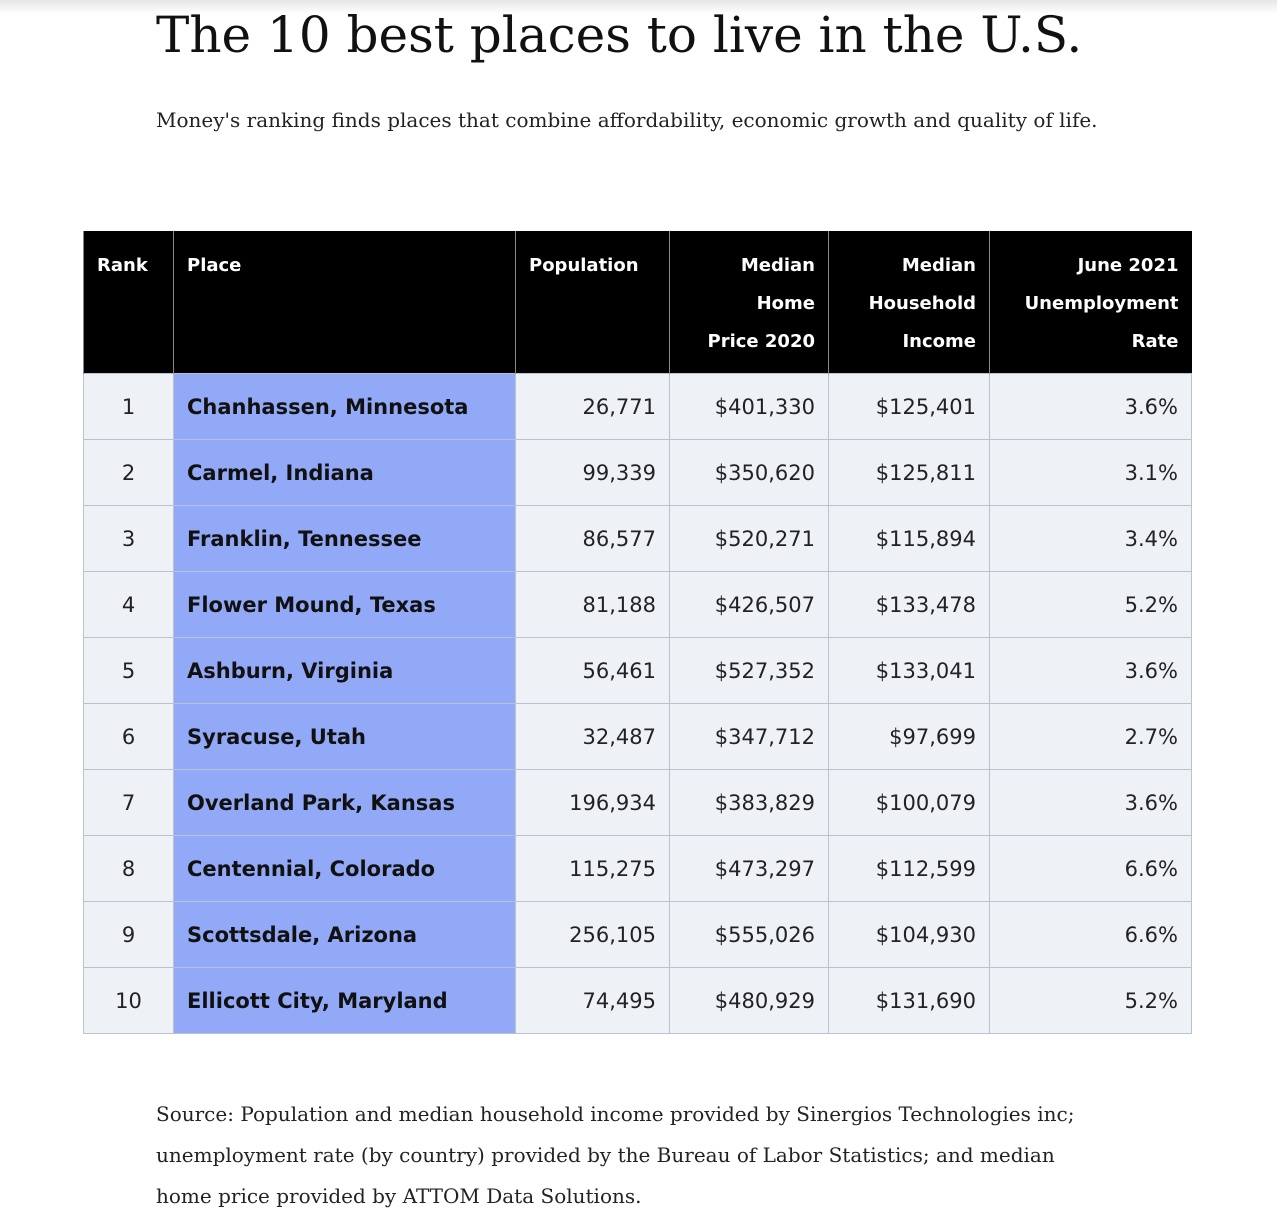 This screenshot has width=1277, height=1217. Describe the element at coordinates (749, 934) in the screenshot. I see `data-cell: $555,026` at that location.